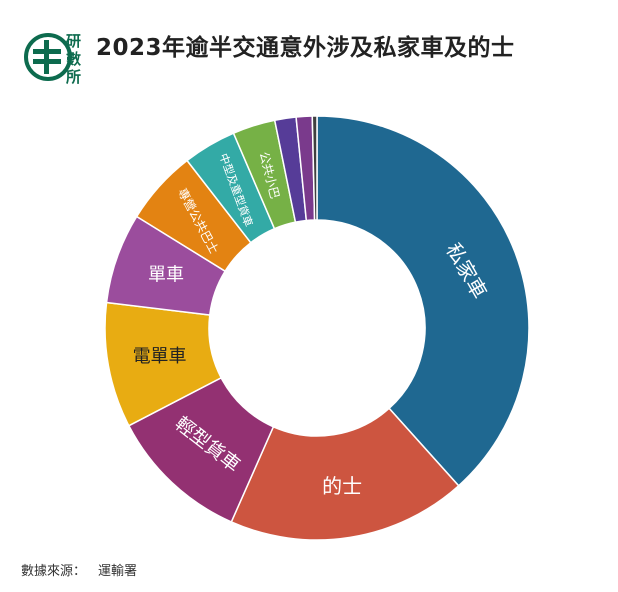 Image resolution: width=618 pixels, height=592 pixels. What do you see at coordinates (54, 571) in the screenshot?
I see `source-label: 數據來源：` at bounding box center [54, 571].